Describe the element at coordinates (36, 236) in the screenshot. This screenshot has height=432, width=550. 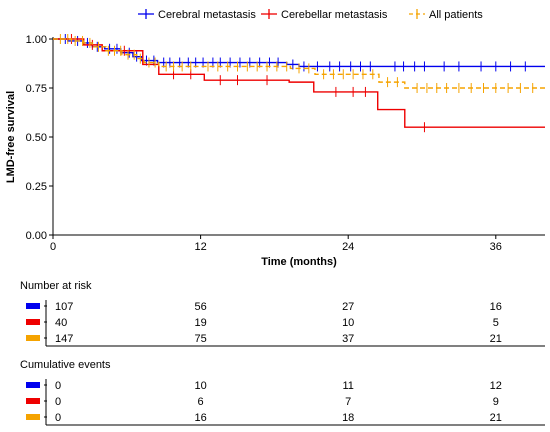
I see `y-tick-label: 0.00` at that location.